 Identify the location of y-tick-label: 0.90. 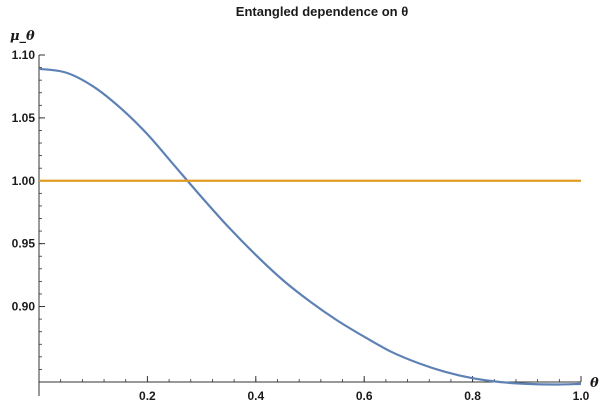
(24, 307).